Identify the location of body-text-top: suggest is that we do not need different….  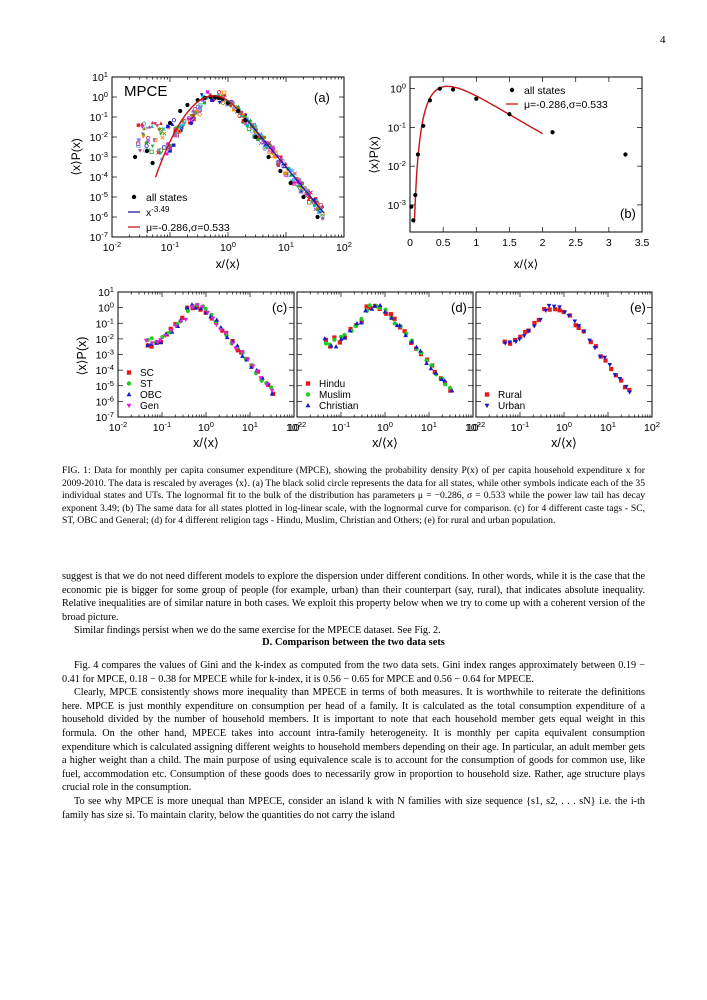
(353, 604).